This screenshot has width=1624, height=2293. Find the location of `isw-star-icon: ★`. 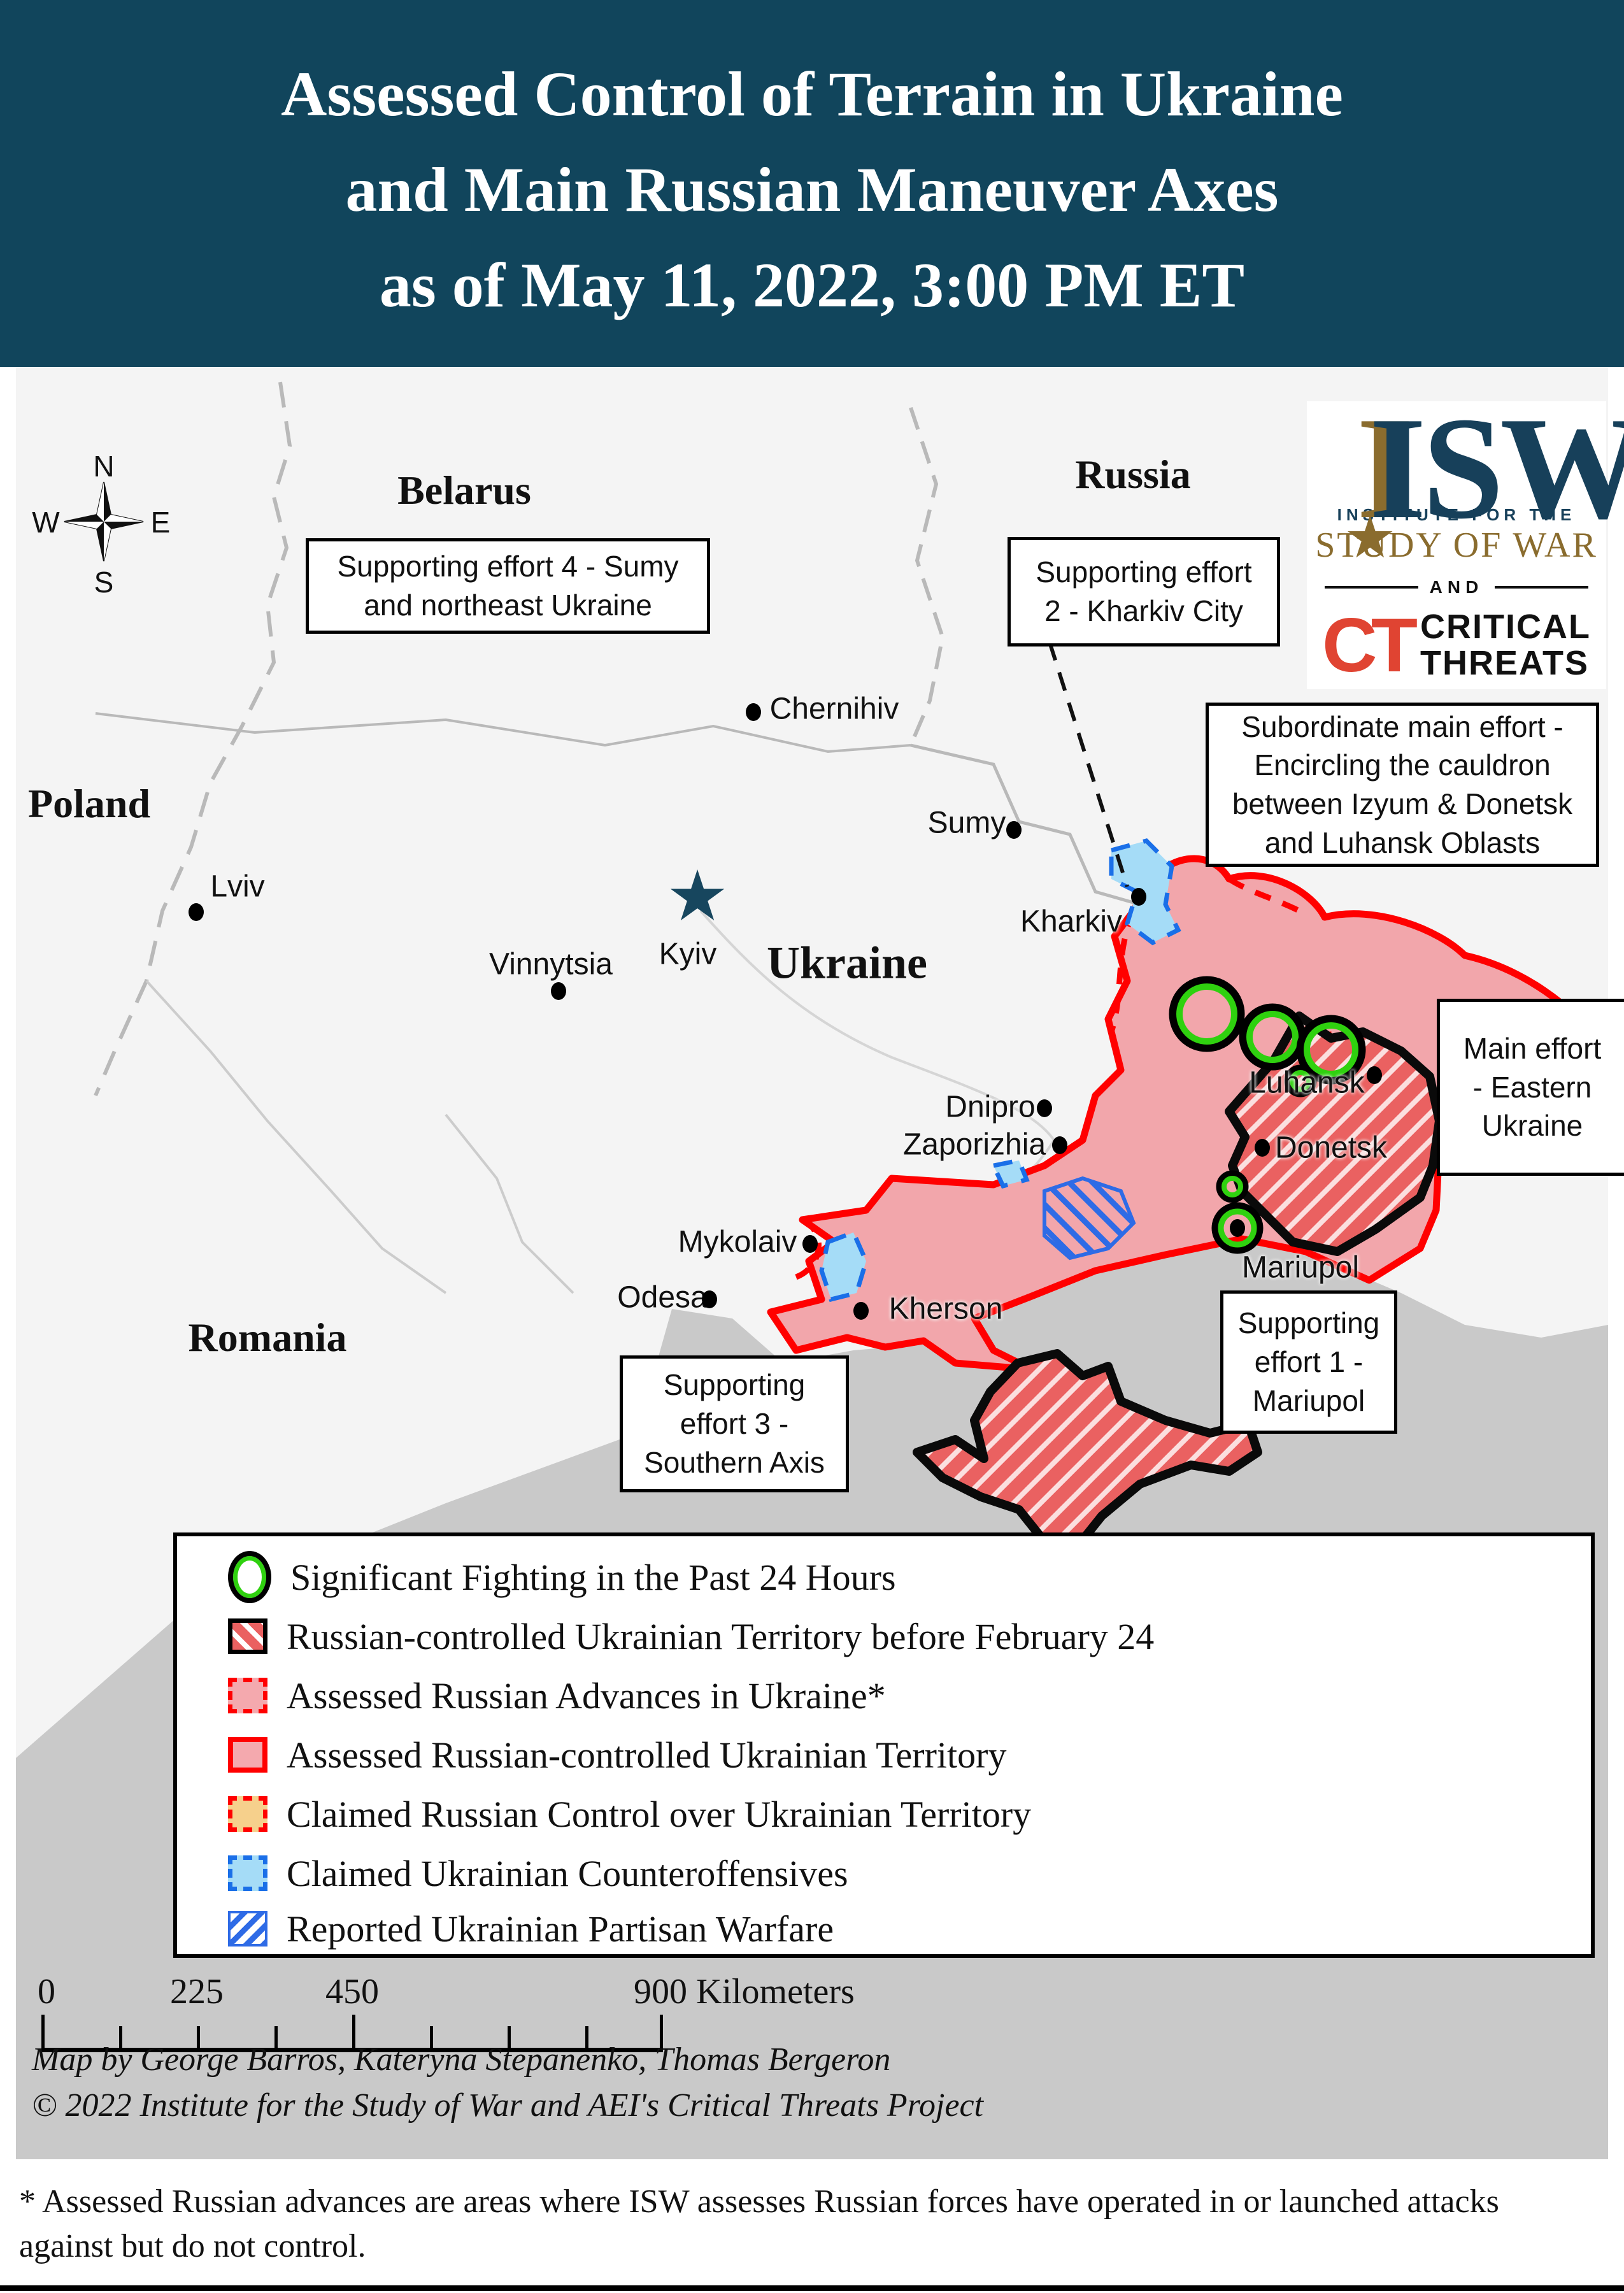

isw-star-icon: ★ is located at coordinates (1370, 537).